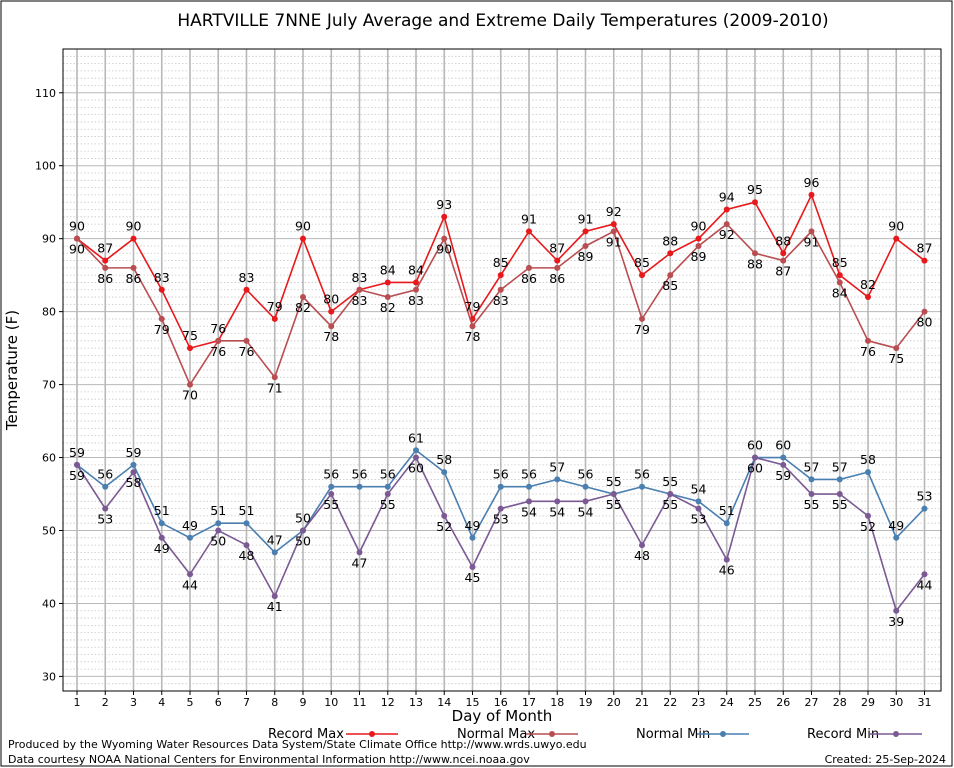 Image resolution: width=954 pixels, height=768 pixels. What do you see at coordinates (586, 702) in the screenshot?
I see `x-tick-label: 19` at bounding box center [586, 702].